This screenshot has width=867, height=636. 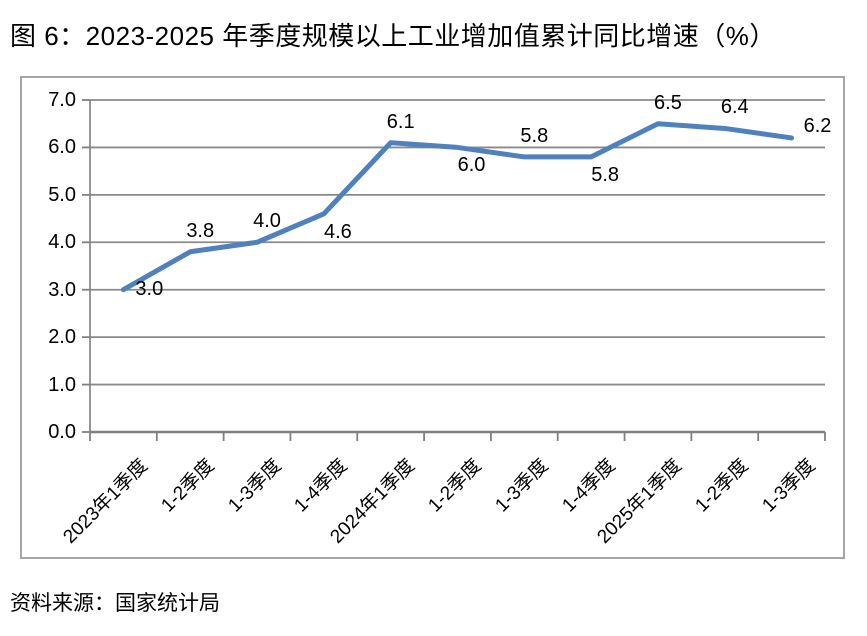 I want to click on y-tick-label: 0.0, so click(x=62, y=432).